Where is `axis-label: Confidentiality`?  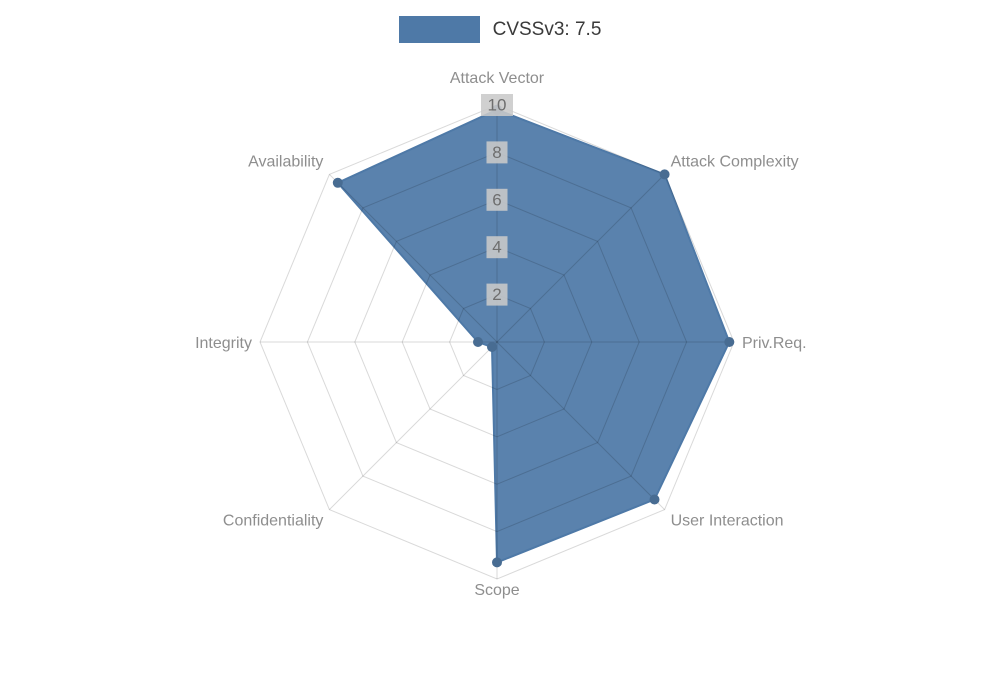 axis-label: Confidentiality is located at coordinates (273, 521).